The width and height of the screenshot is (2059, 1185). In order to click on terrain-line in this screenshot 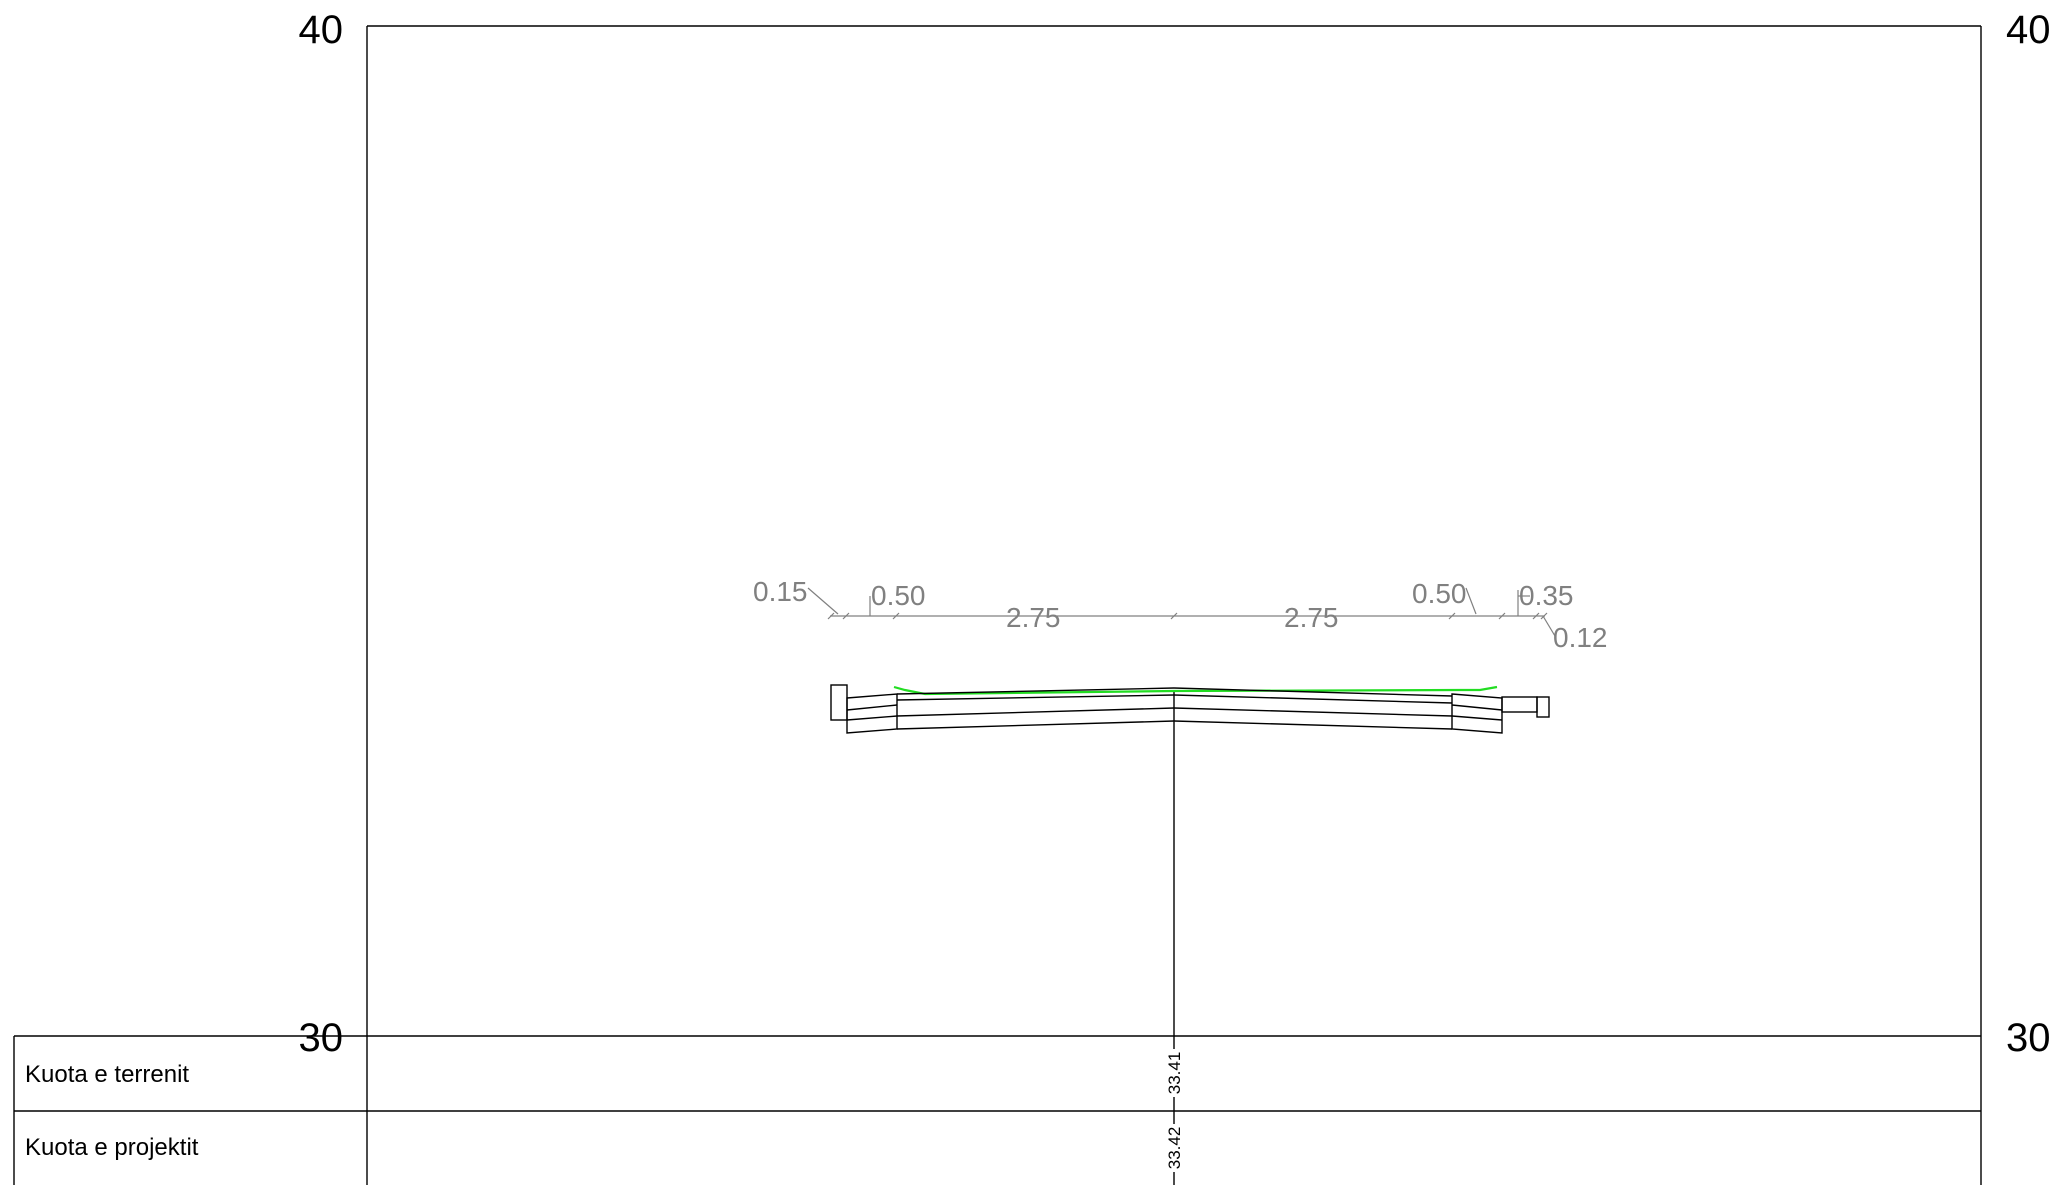, I will do `click(1195, 690)`.